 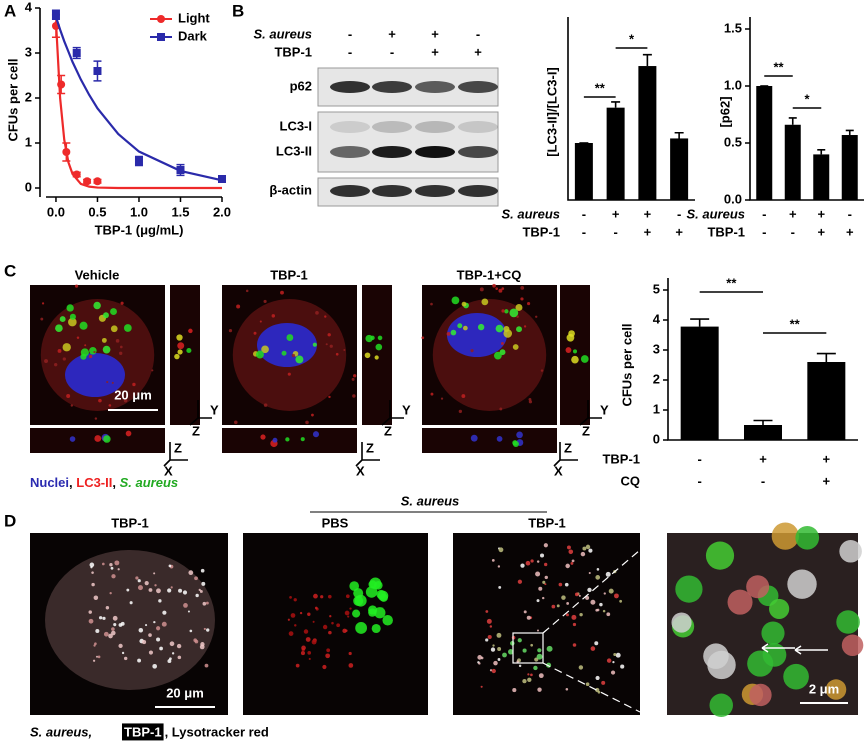 What do you see at coordinates (72, 482) in the screenshot?
I see `legend-part: ,` at bounding box center [72, 482].